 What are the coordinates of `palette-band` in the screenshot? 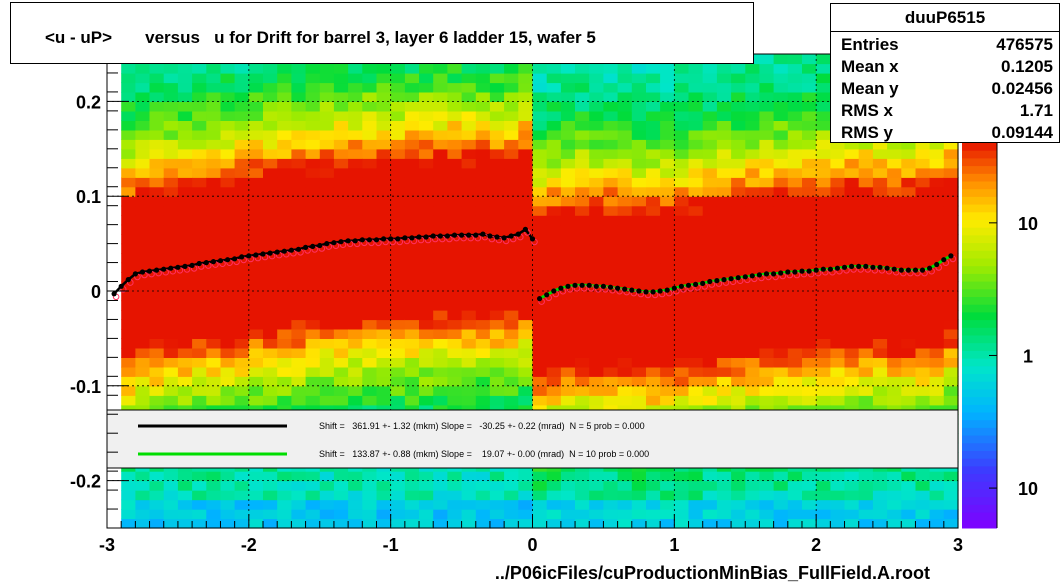 It's located at (979, 185).